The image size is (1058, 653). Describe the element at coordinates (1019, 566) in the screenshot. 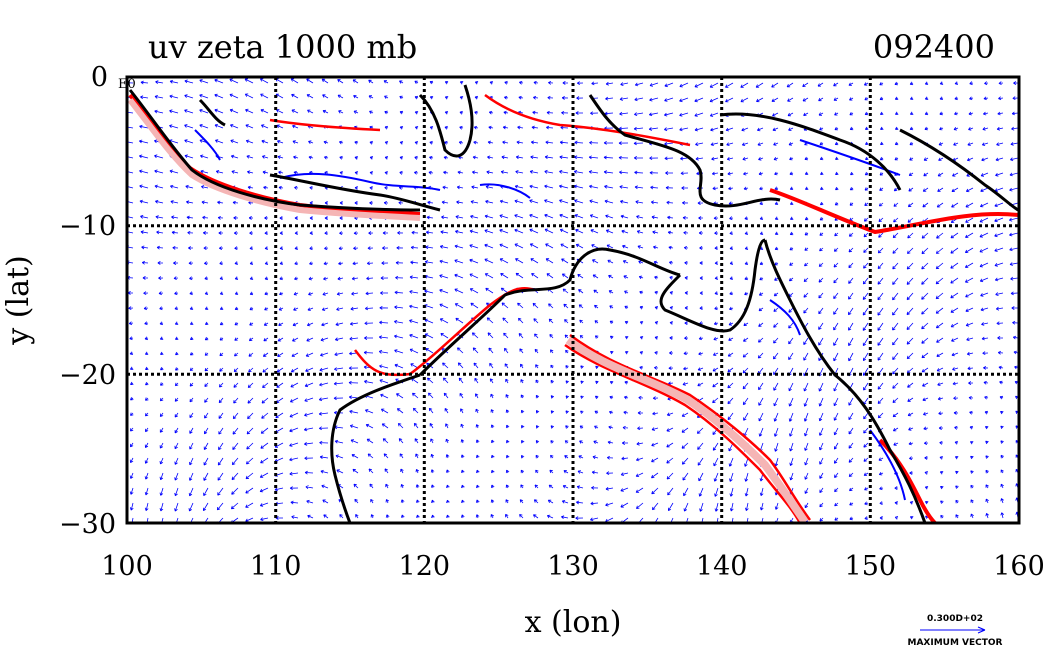

I see `x-tick-label-160: 160` at that location.